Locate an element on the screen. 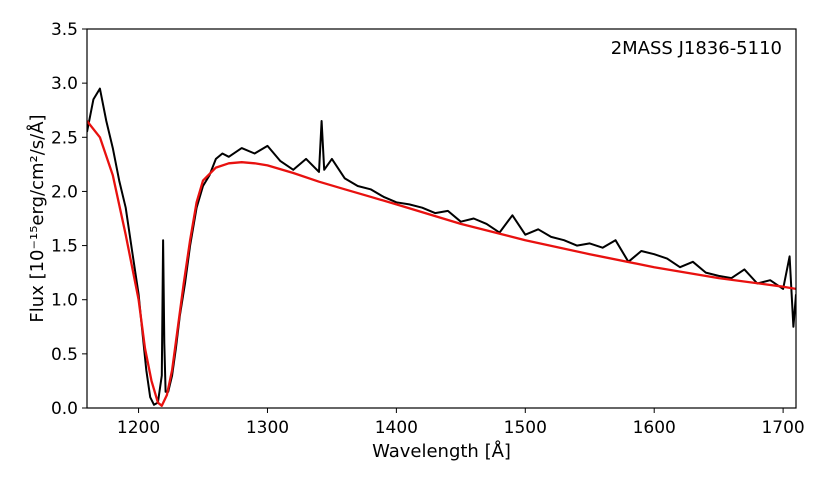 The image size is (830, 485). x-axis-label: Wavelength [Å] is located at coordinates (441, 451).